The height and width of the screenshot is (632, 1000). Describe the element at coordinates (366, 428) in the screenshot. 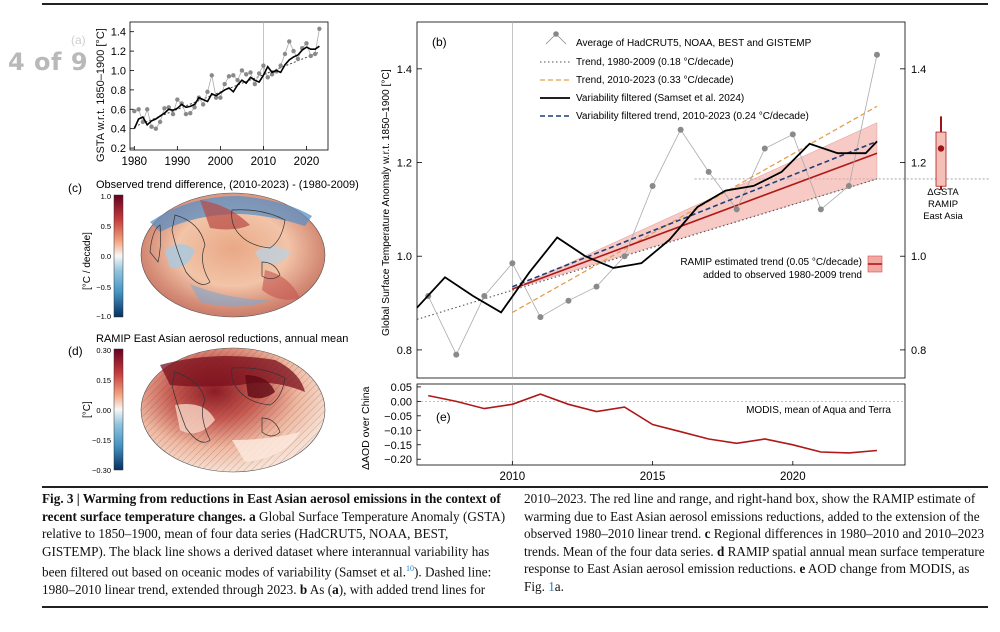

I see `panel-e-ylabel: ΔAOD over China` at that location.